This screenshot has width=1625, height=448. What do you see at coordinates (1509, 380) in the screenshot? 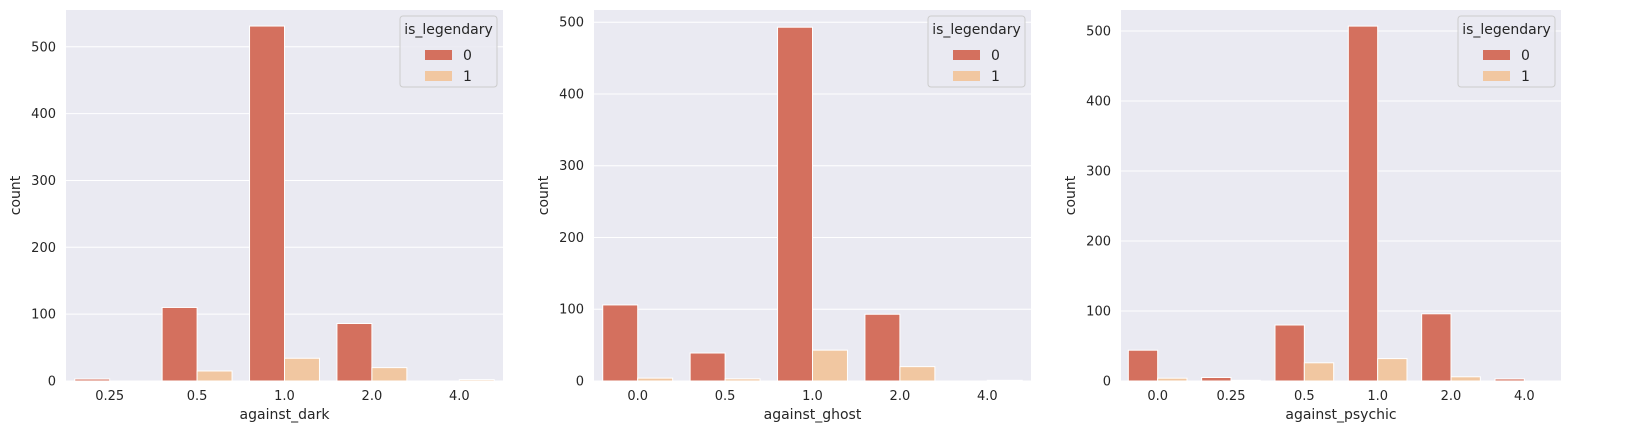
I see `bar-4.0-series-0` at bounding box center [1509, 380].